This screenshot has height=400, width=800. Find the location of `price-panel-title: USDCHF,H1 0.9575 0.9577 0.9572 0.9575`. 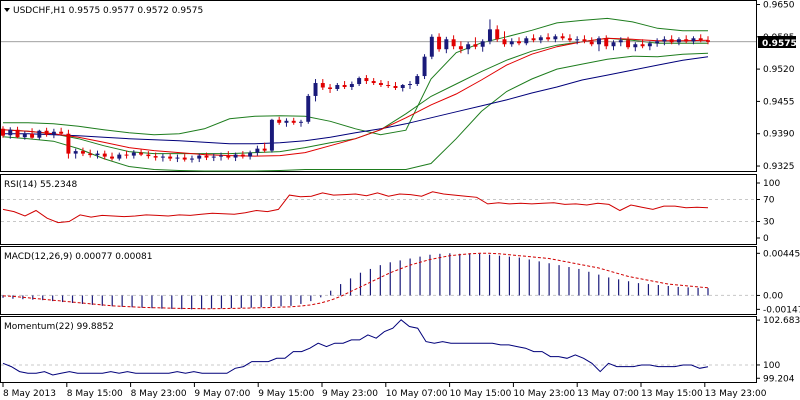

price-panel-title: USDCHF,H1 0.9575 0.9577 0.9572 0.9575 is located at coordinates (108, 11).